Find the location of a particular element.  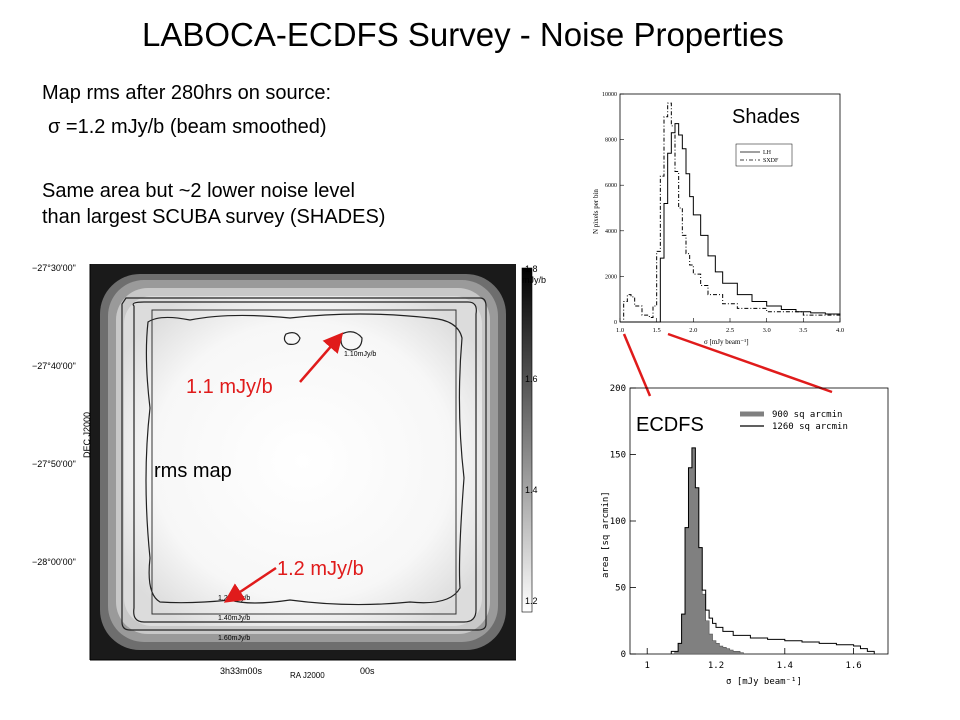

shades-xtick-label: 3.5 is located at coordinates (803, 330).